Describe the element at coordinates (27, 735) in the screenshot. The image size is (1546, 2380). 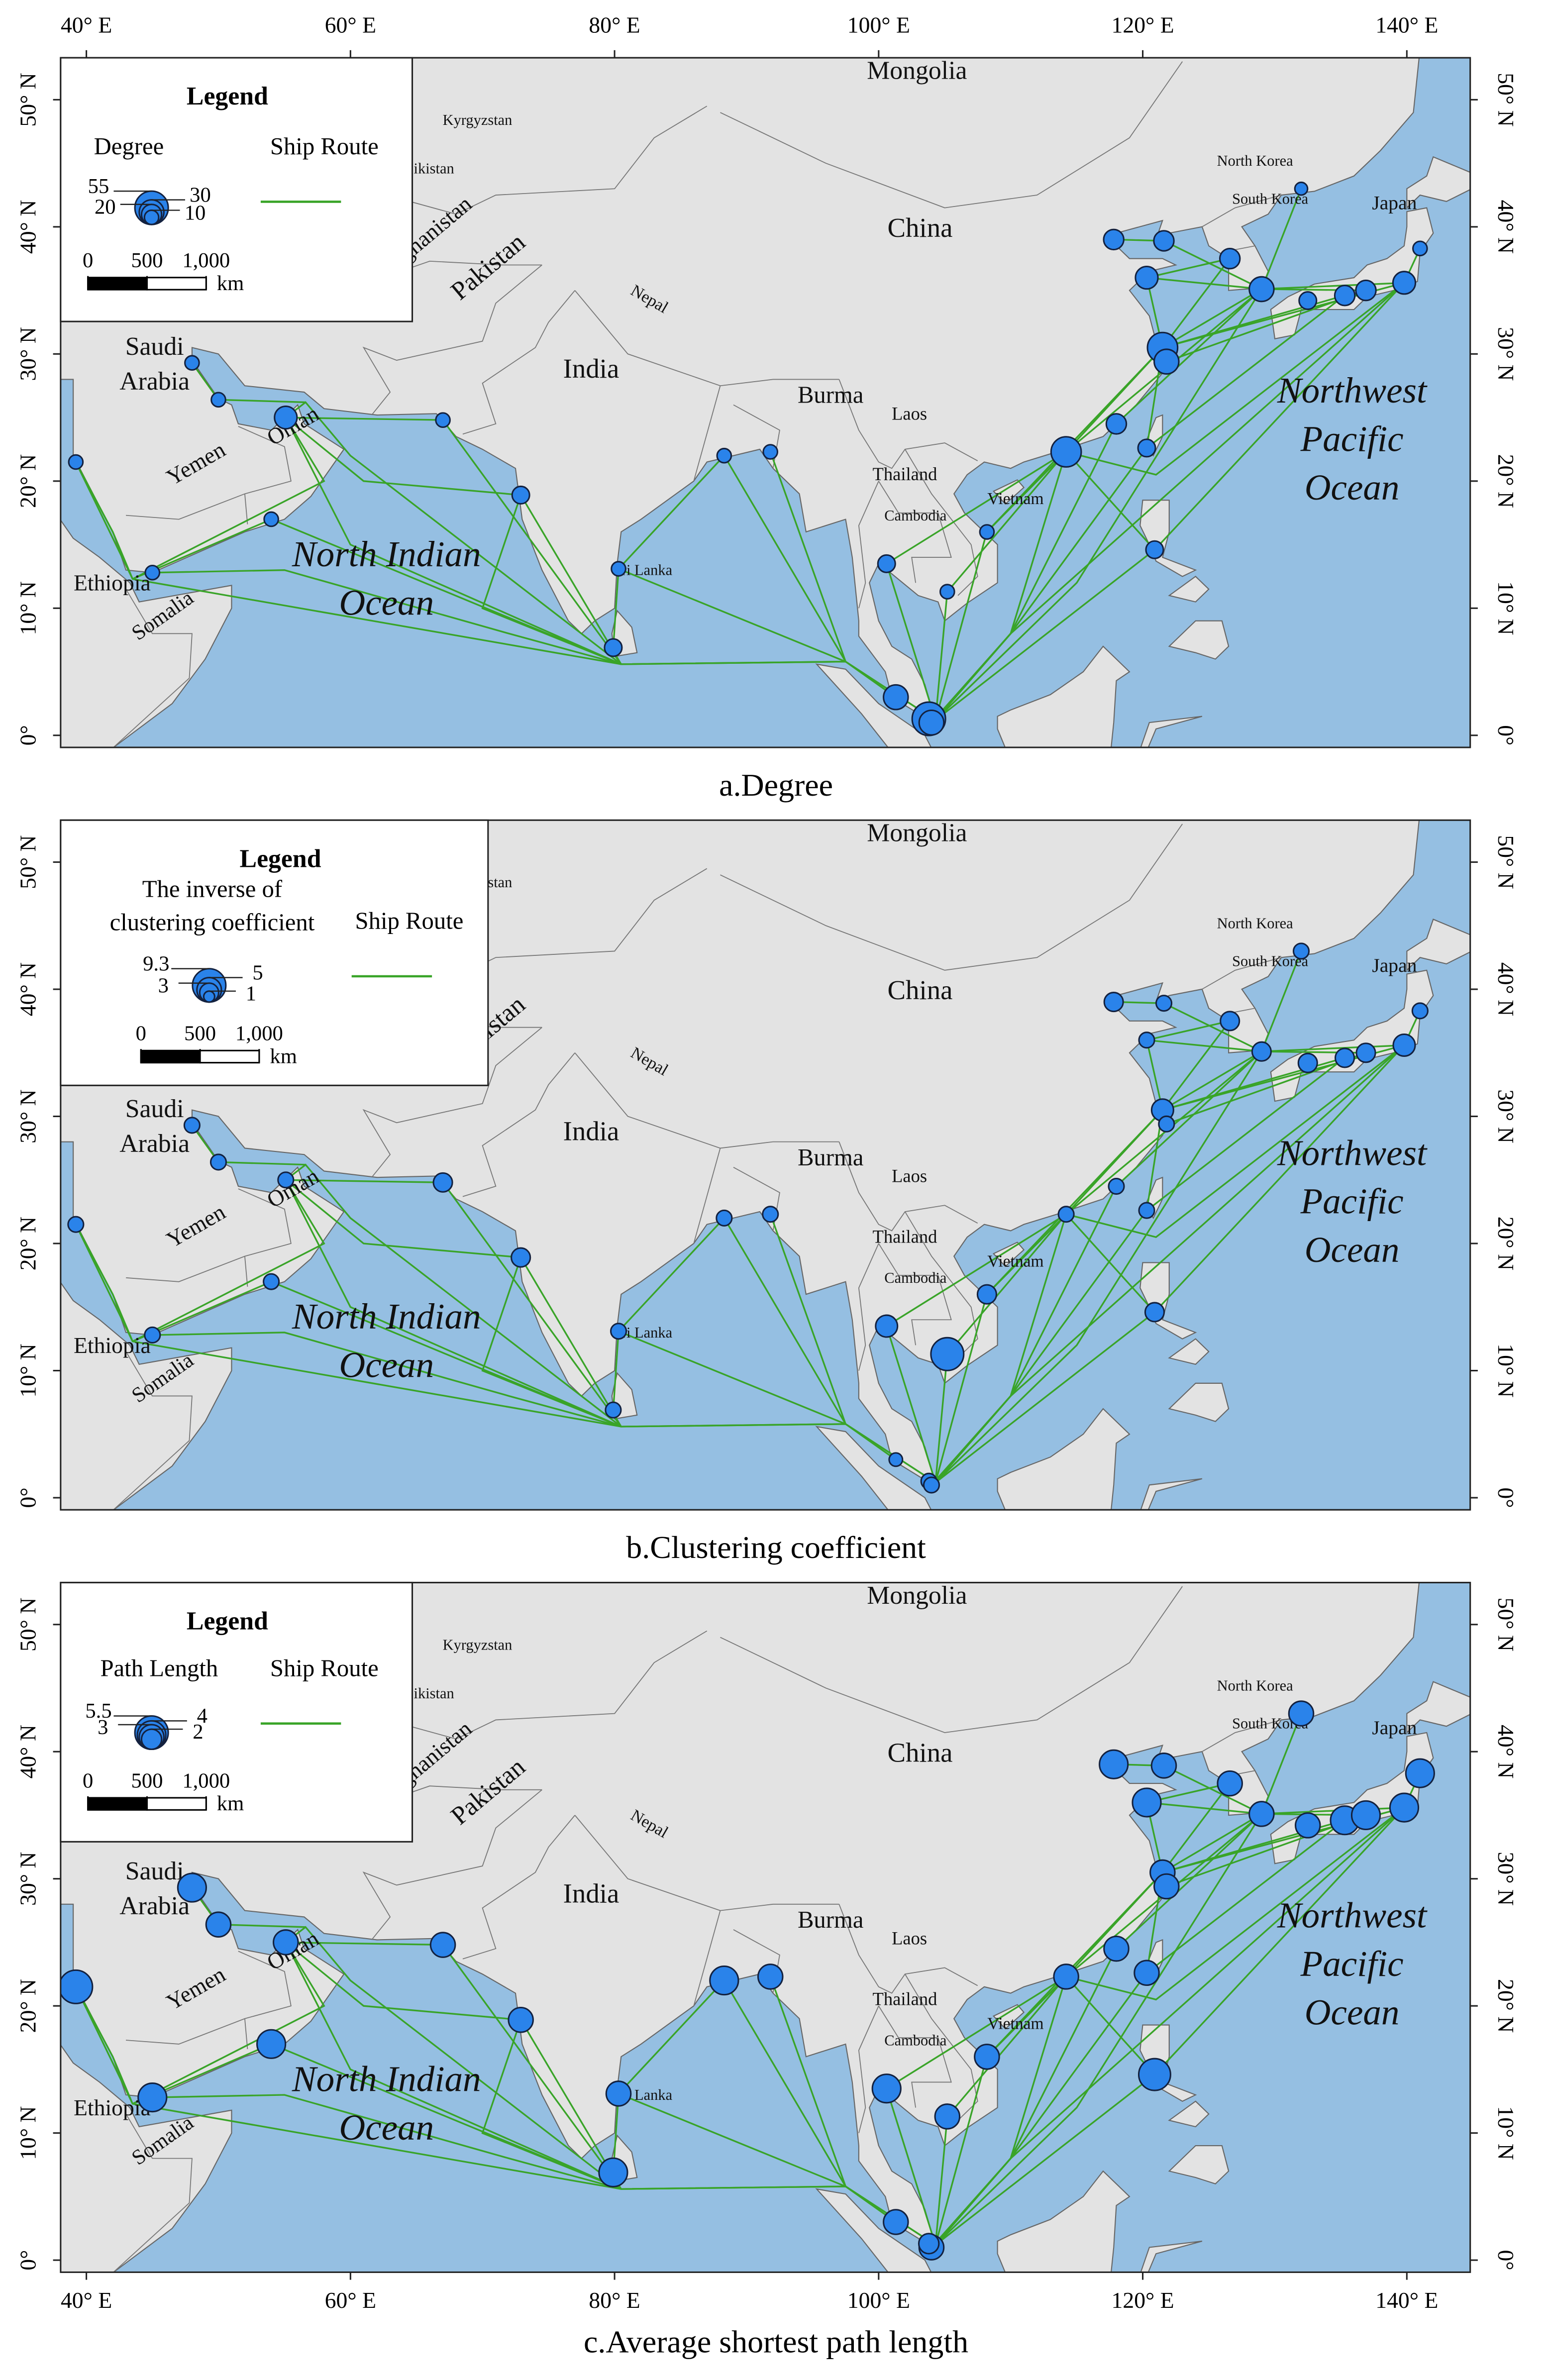
I see `y-tick-label: 0°` at that location.